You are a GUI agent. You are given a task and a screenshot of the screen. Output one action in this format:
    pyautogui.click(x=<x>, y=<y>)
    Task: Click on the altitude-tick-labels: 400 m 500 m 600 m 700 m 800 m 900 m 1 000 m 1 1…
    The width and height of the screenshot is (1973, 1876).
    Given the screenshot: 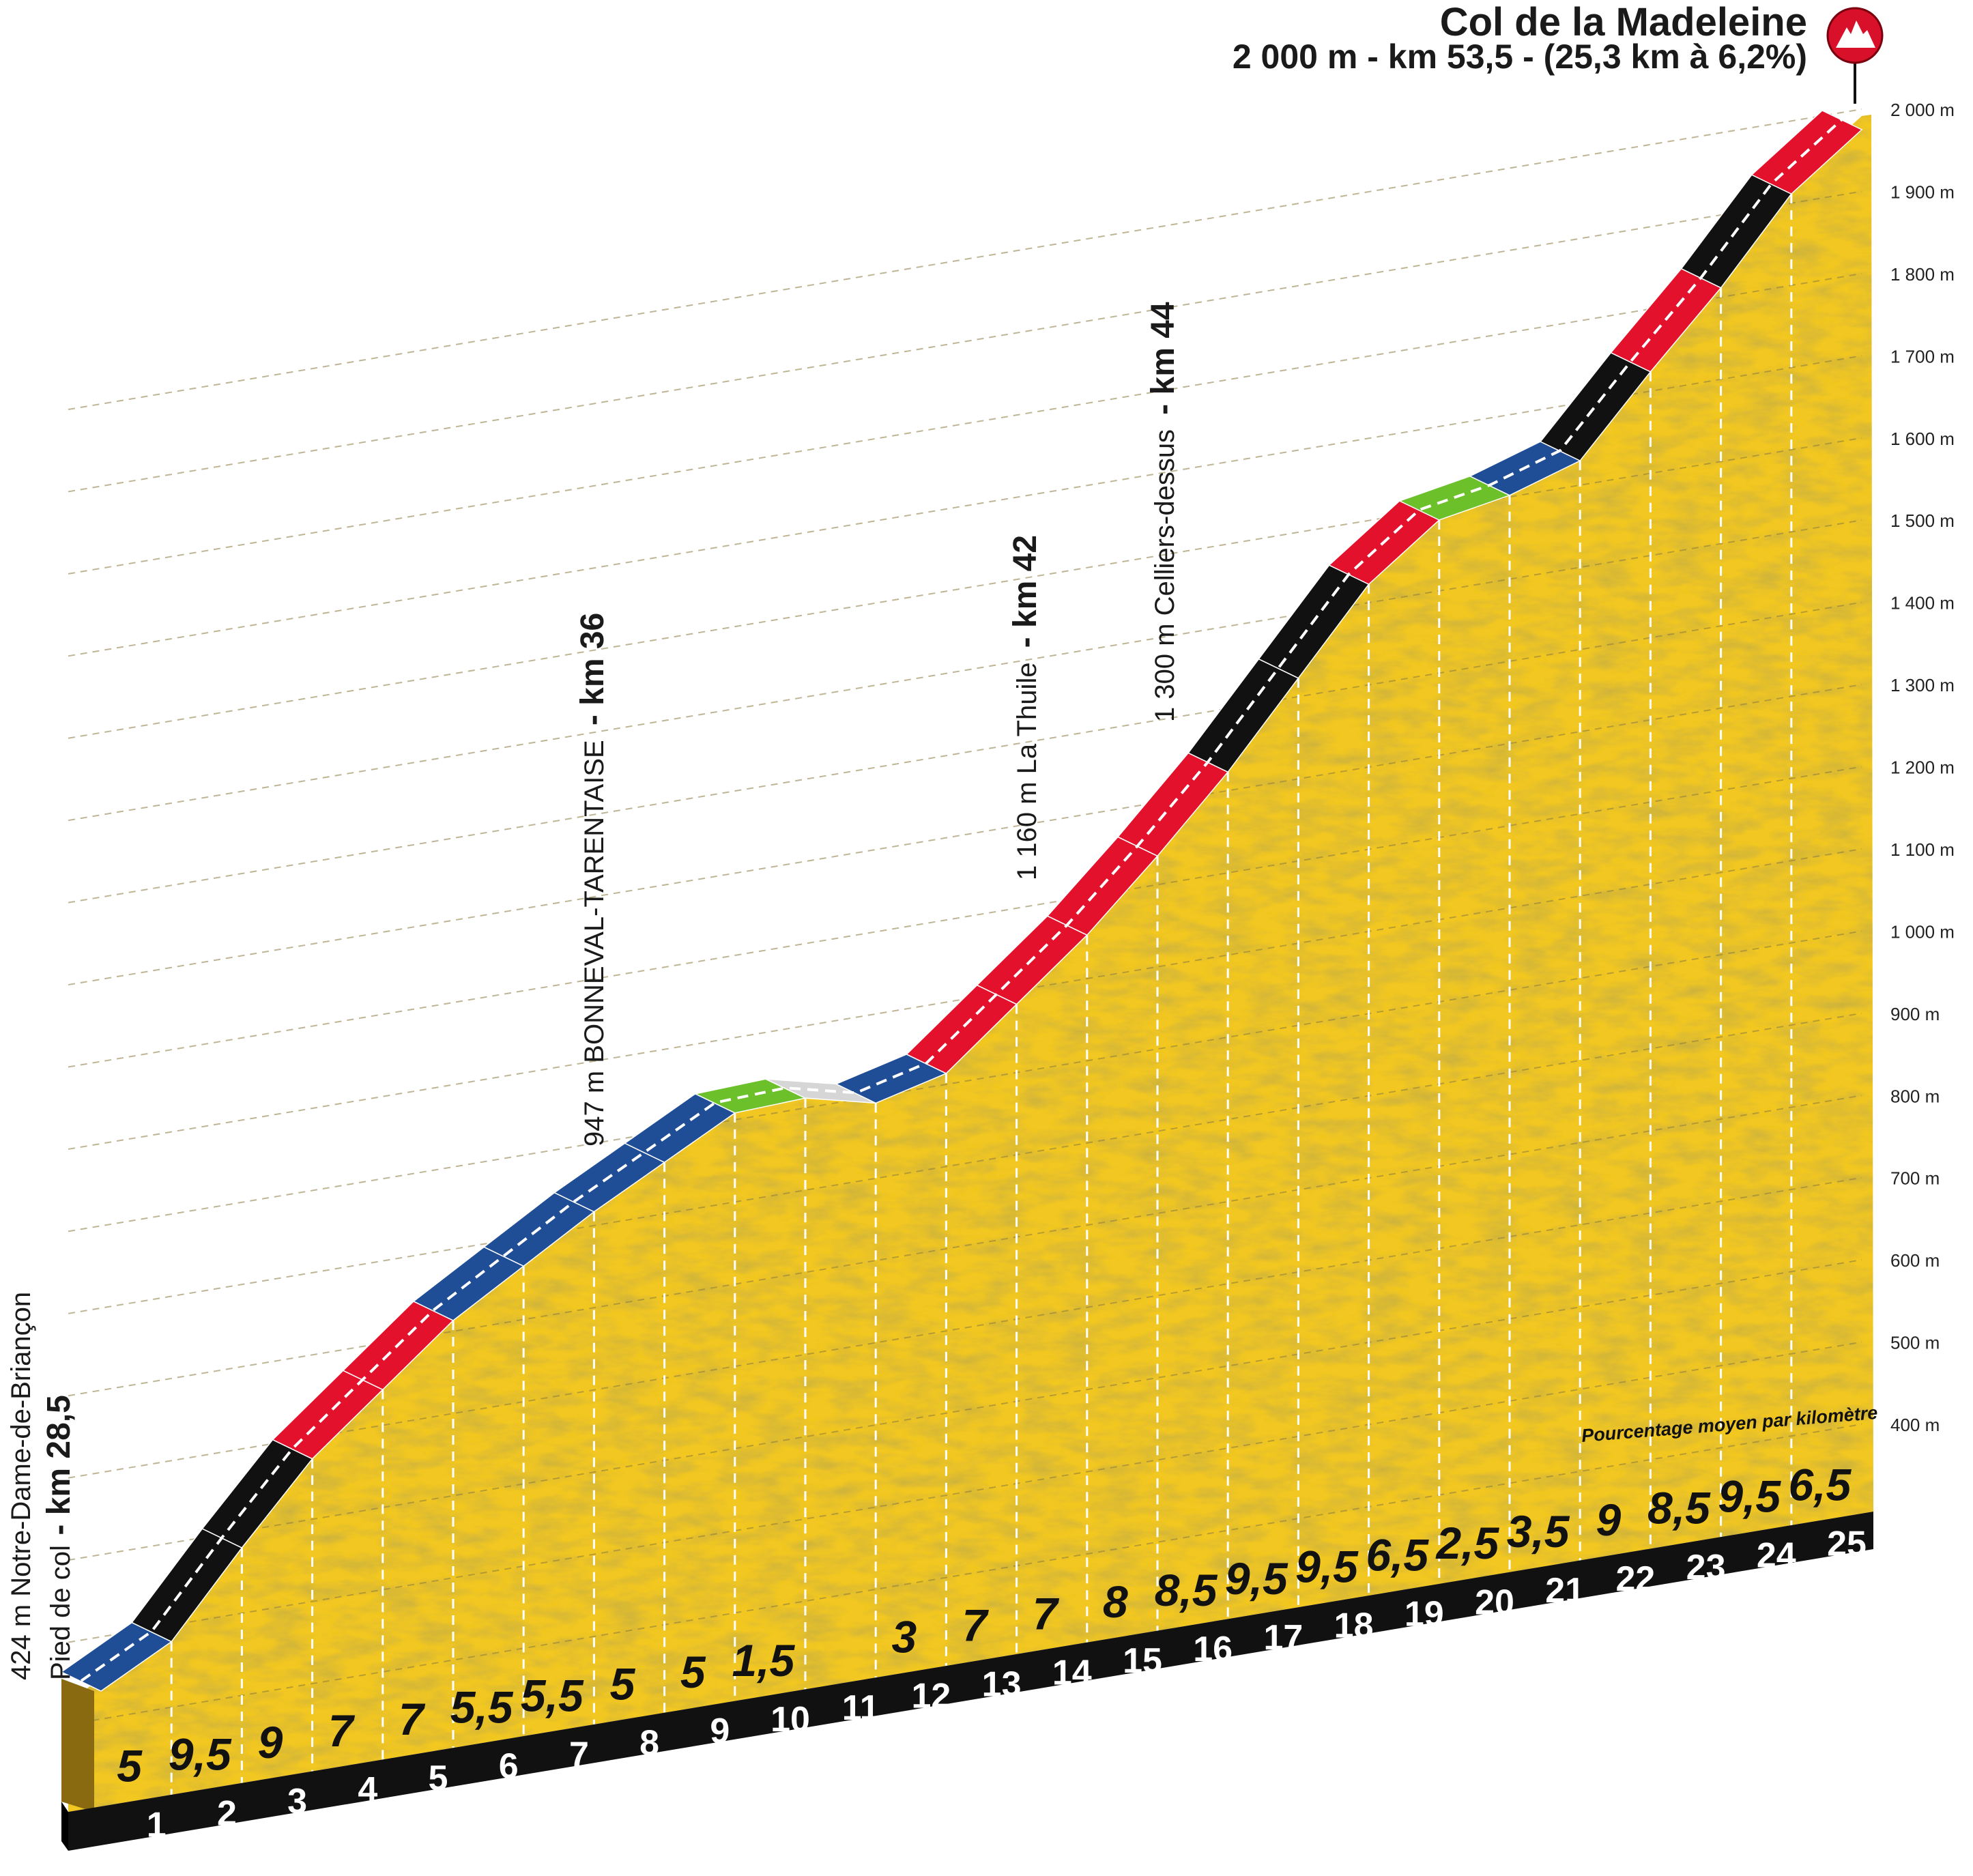 What is the action you would take?
    pyautogui.click(x=1922, y=767)
    